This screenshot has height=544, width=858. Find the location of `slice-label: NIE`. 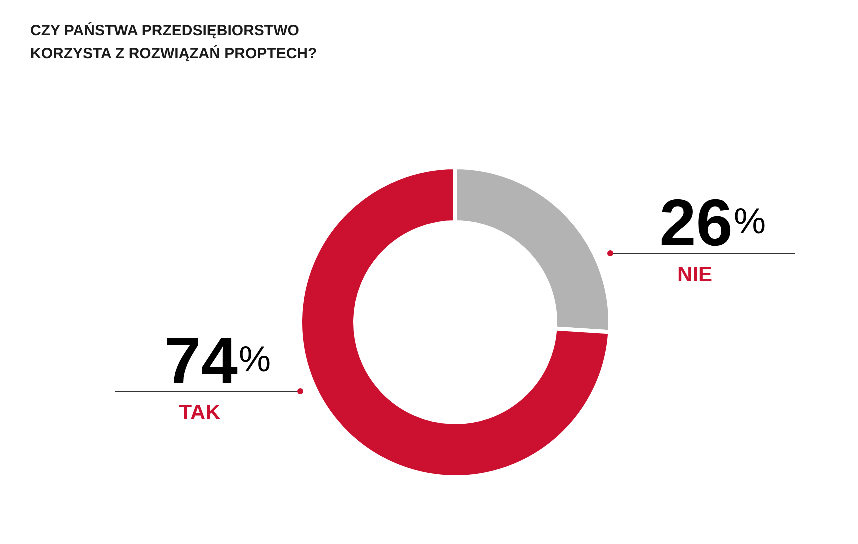

slice-label: NIE is located at coordinates (695, 275).